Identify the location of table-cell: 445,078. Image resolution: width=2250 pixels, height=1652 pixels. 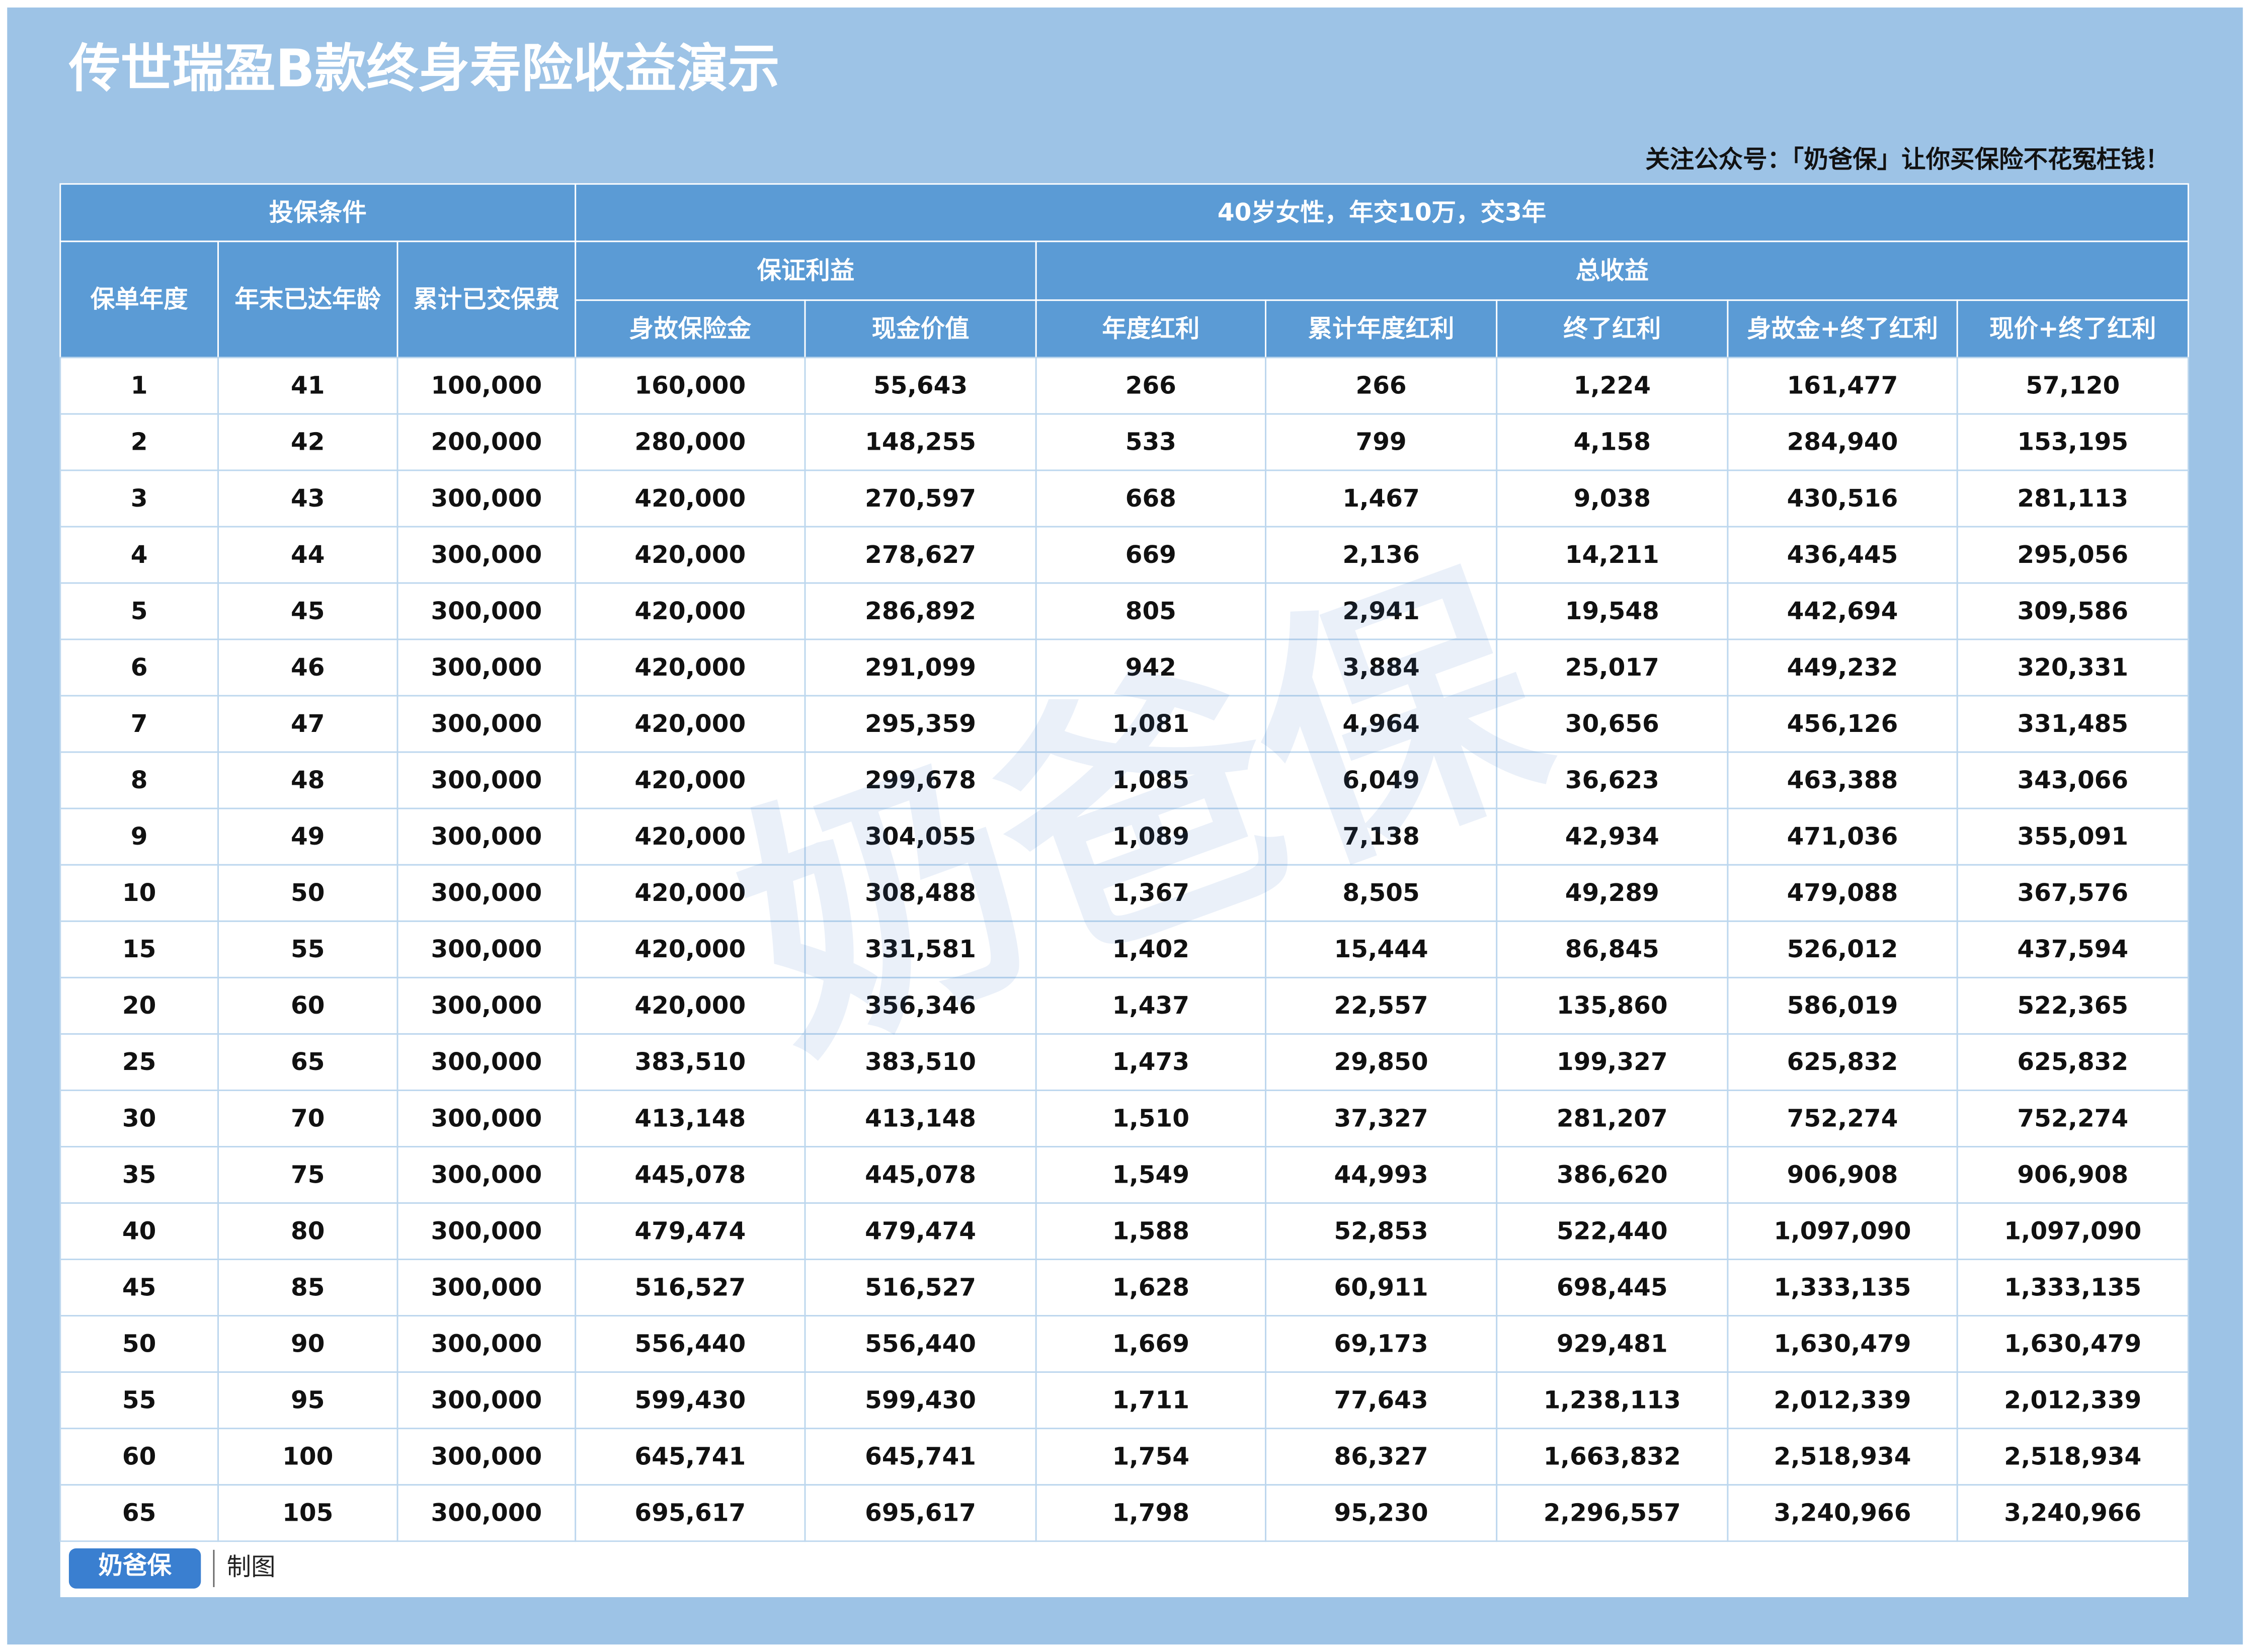
(921, 1175).